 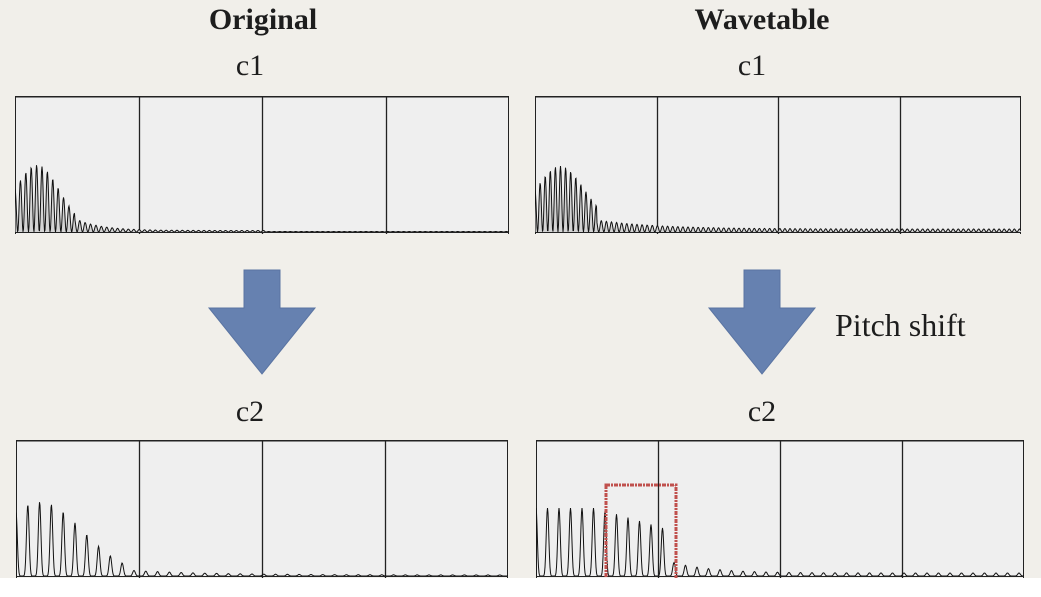 What do you see at coordinates (263, 19) in the screenshot?
I see `heading-original: Original` at bounding box center [263, 19].